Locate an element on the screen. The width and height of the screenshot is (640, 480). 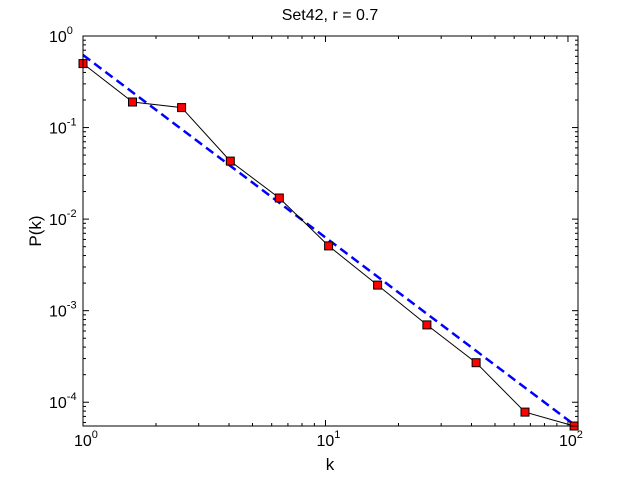
x-tick-label-exponent: 1 is located at coordinates (337, 435).